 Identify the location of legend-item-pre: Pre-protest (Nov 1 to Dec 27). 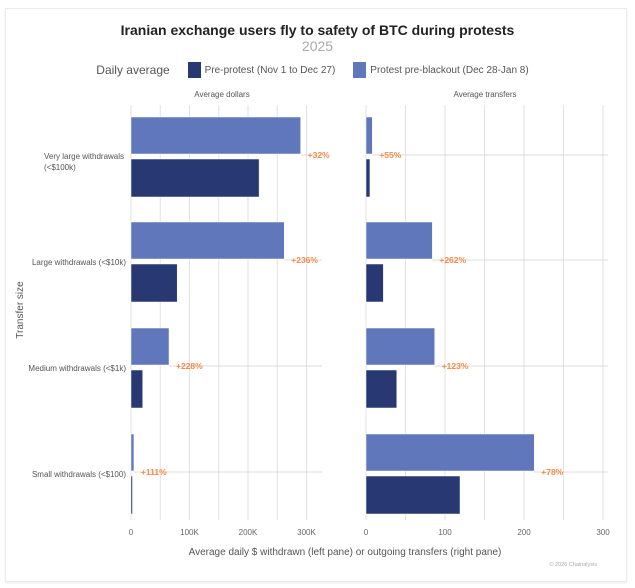
(261, 70).